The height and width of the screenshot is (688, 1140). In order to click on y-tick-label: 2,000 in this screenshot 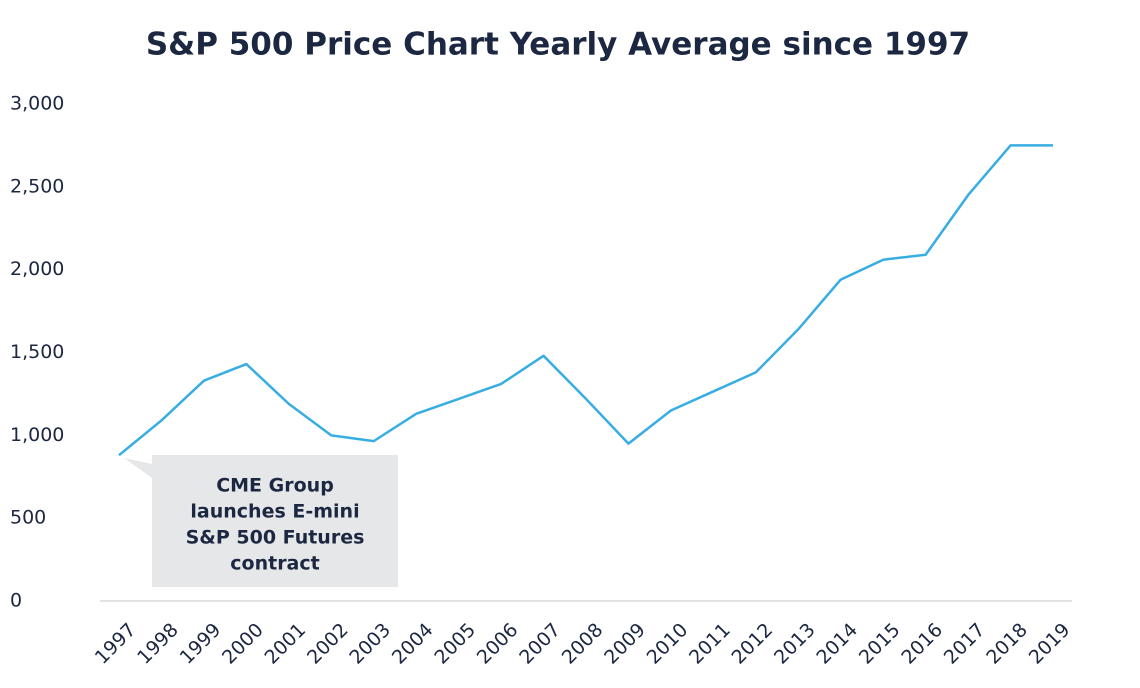, I will do `click(37, 269)`.